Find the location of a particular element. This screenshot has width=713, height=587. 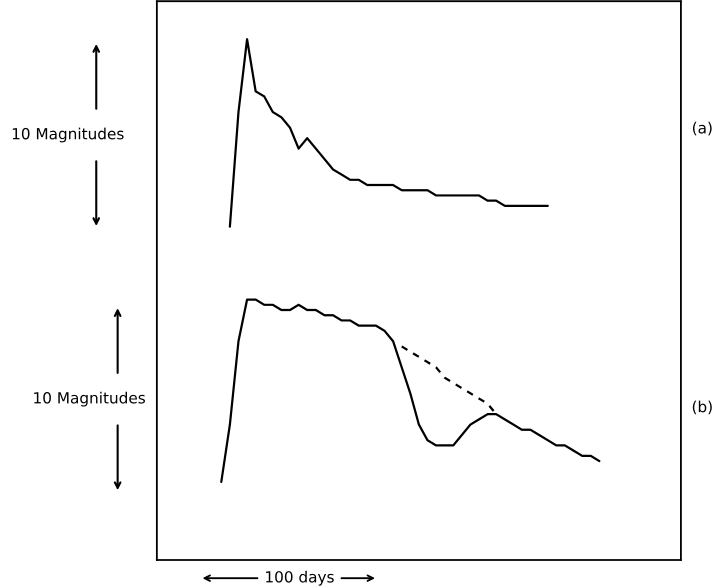

text: (b) is located at coordinates (702, 407).